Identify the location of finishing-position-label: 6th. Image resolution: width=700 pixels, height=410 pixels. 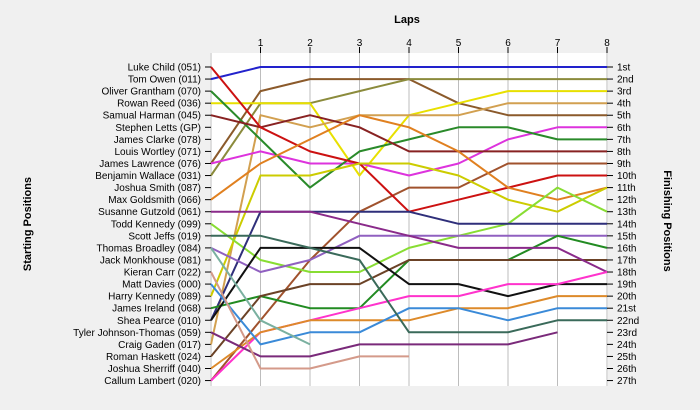
(624, 128).